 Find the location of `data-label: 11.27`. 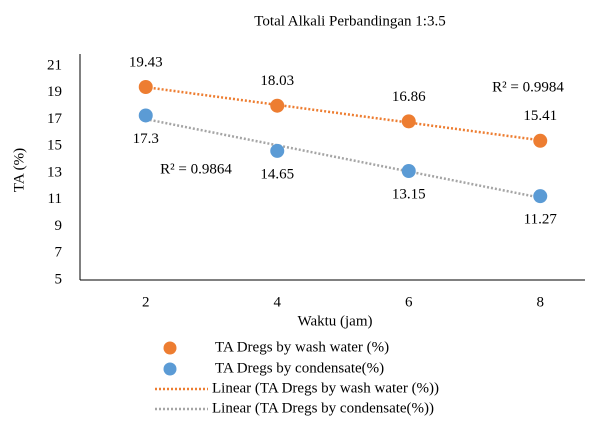

data-label: 11.27 is located at coordinates (541, 220).